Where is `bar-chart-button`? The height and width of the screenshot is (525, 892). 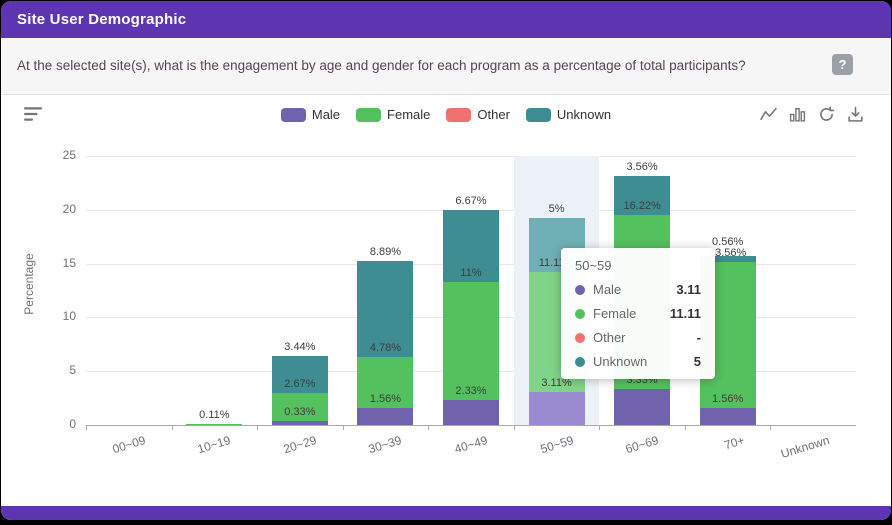
bar-chart-button is located at coordinates (797, 114).